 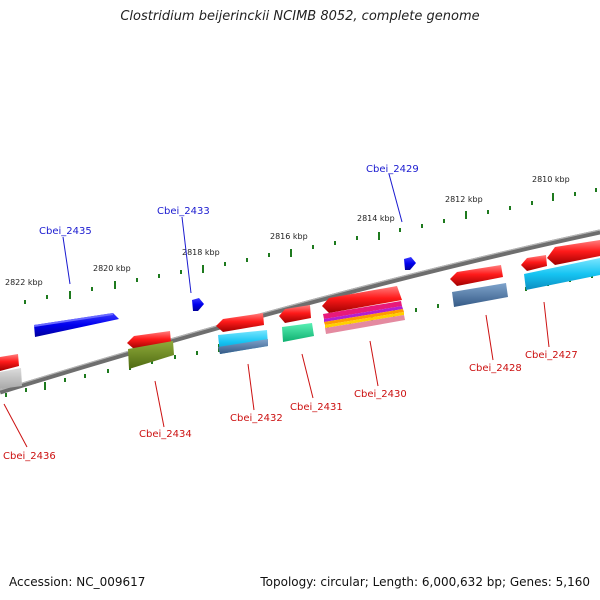 I want to click on label-cbei-2429: Cbei_2429, so click(x=392, y=169).